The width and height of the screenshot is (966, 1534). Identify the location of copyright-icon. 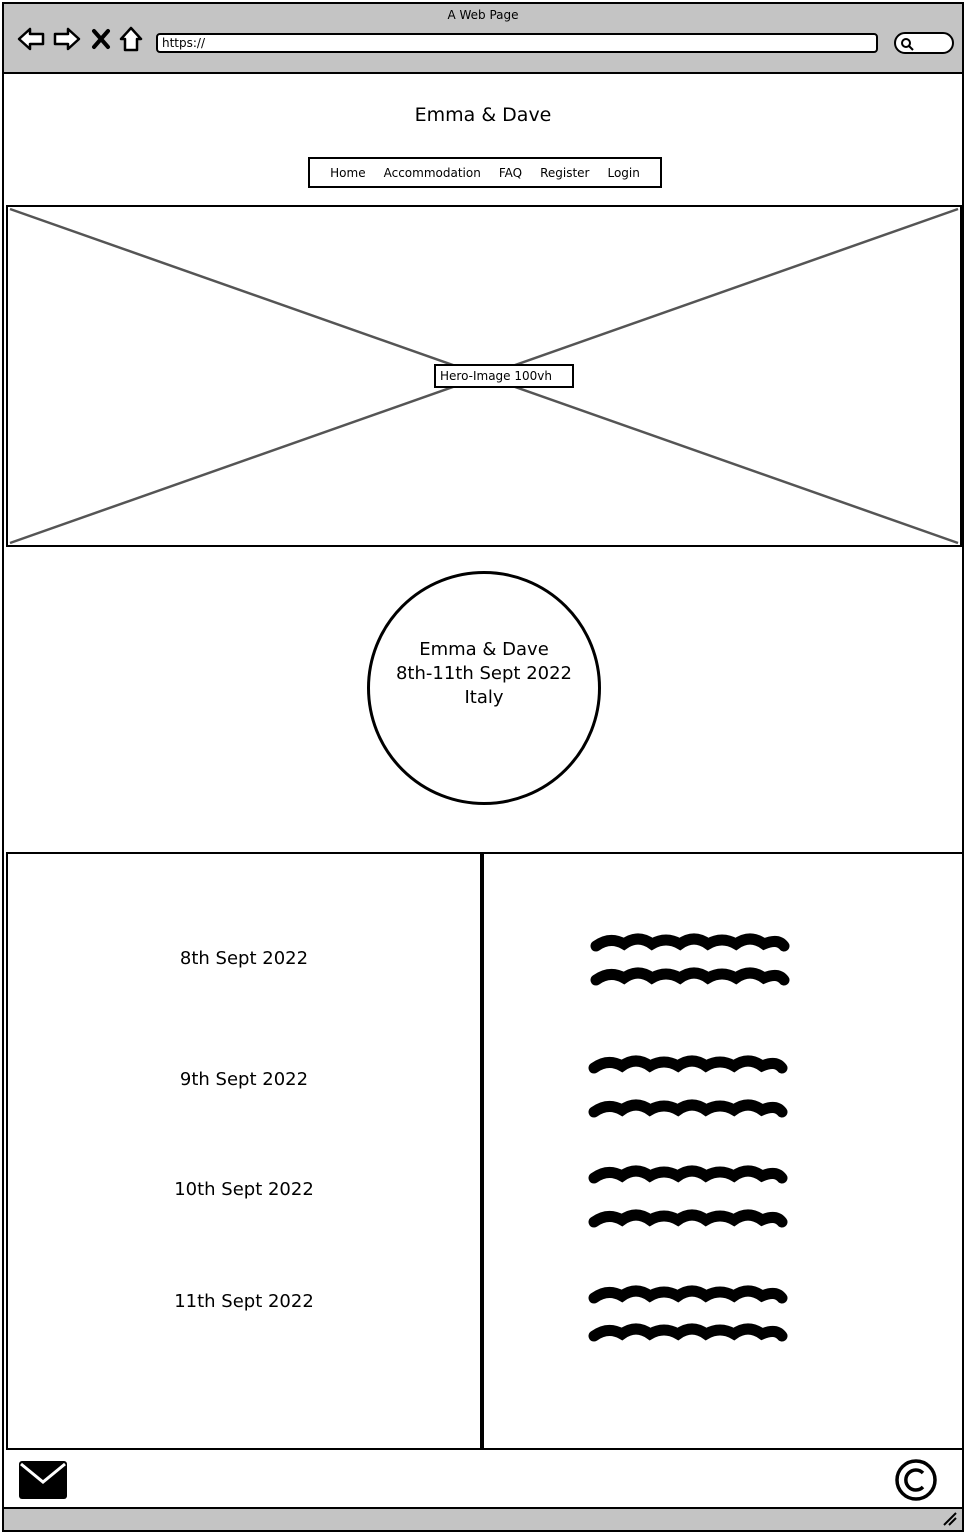
(916, 1480).